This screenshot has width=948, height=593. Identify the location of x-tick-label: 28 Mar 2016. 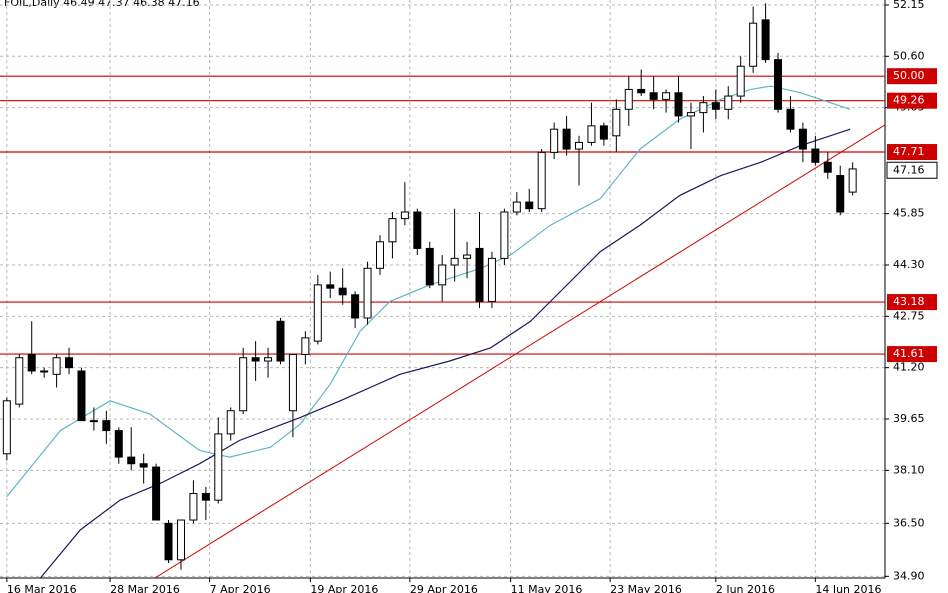
(145, 588).